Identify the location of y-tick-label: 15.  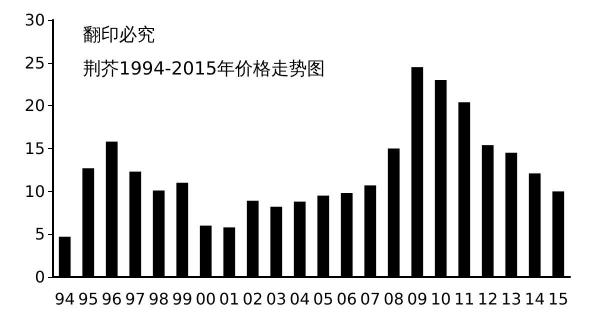
(34, 148).